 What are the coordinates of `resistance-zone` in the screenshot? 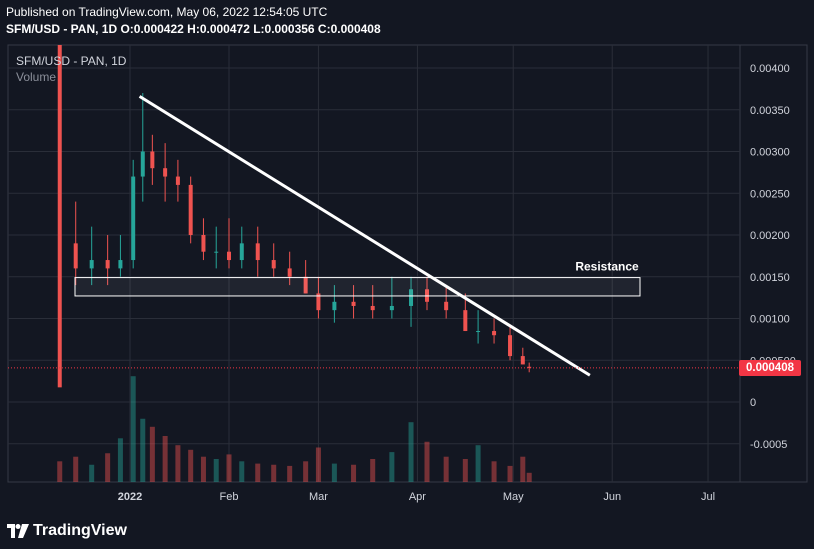 It's located at (357, 287).